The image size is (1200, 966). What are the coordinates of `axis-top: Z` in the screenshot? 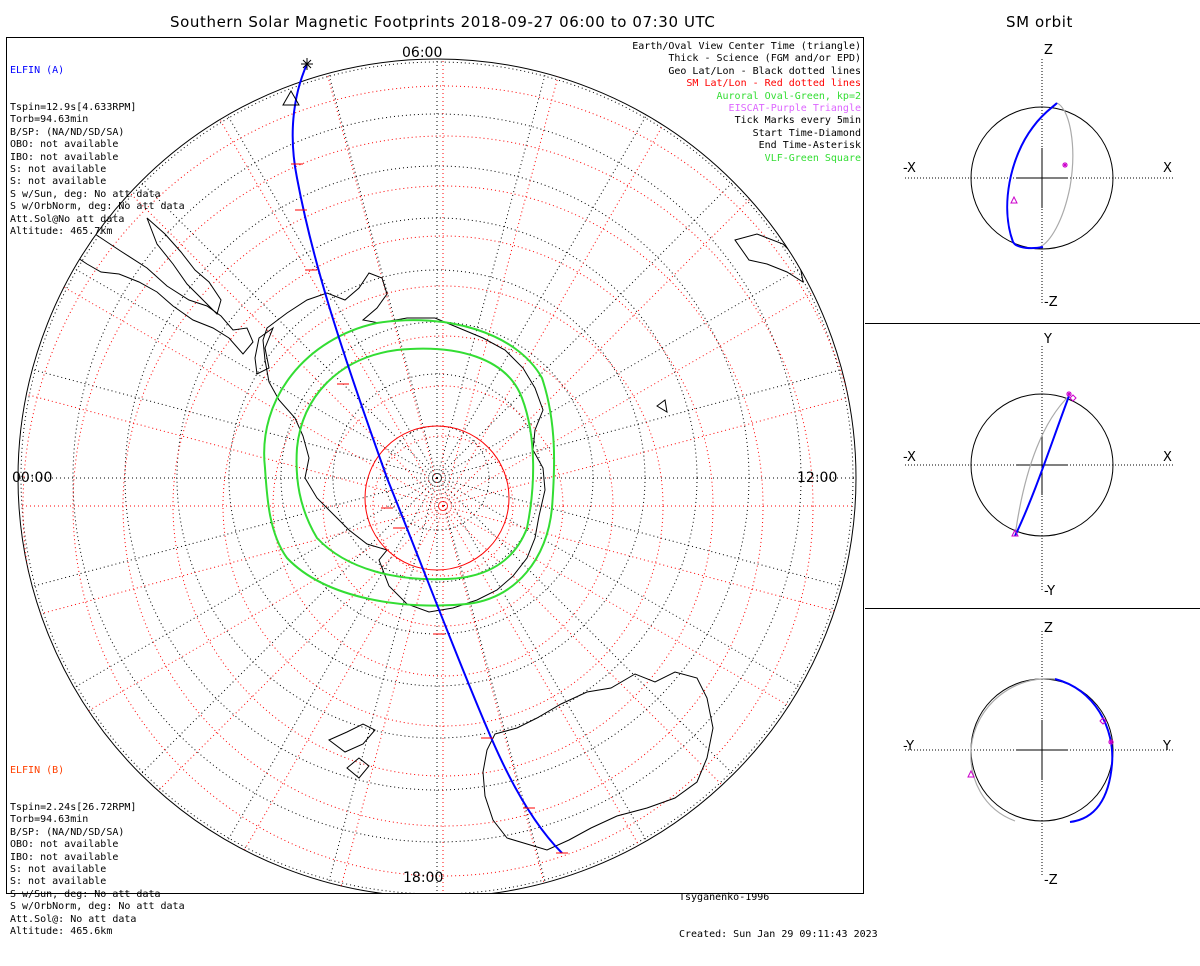 It's located at (1048, 50).